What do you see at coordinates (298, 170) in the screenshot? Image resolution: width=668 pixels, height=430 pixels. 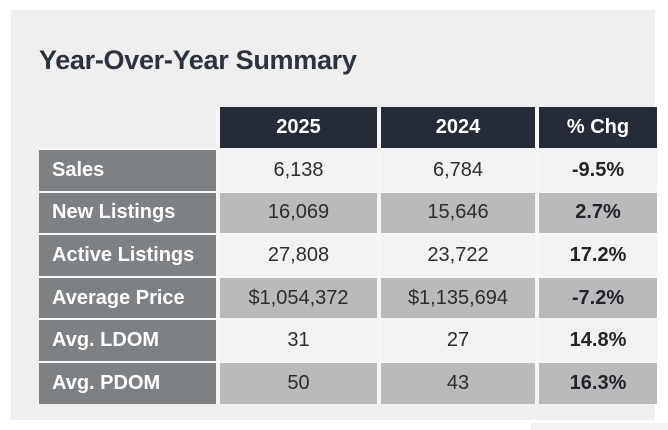 I see `cell-2025: 6,138` at bounding box center [298, 170].